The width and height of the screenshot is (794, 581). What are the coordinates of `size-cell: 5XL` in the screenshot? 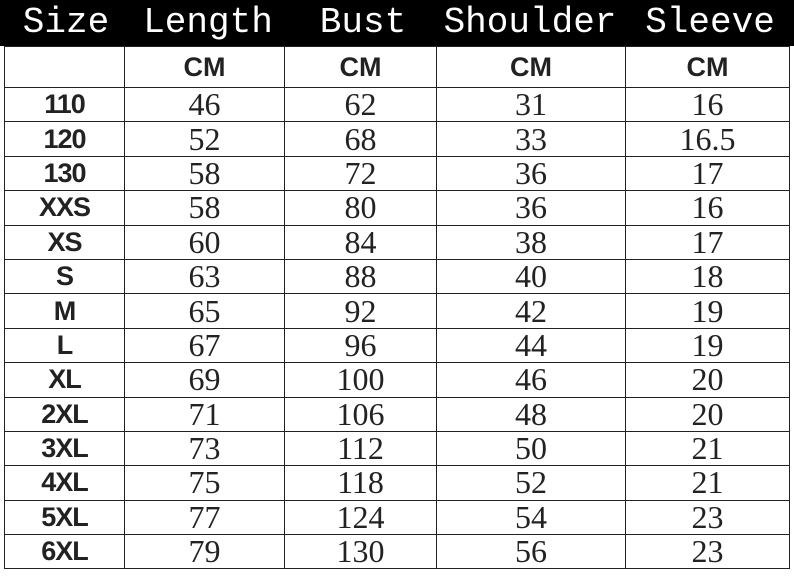 It's located at (64, 517).